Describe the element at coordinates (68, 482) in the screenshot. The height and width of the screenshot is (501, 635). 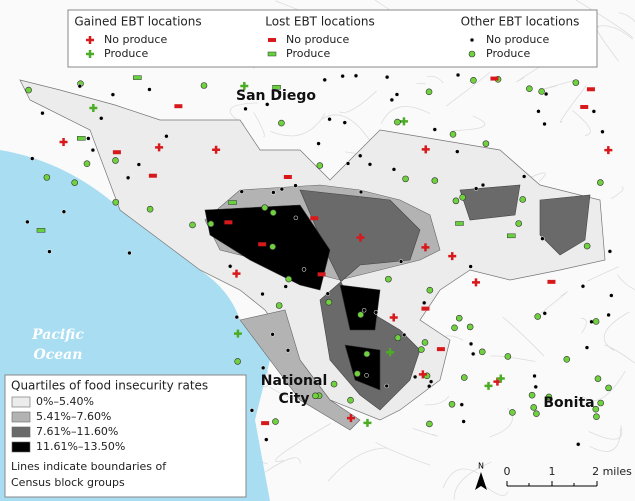
I see `note: Census block groups` at that location.